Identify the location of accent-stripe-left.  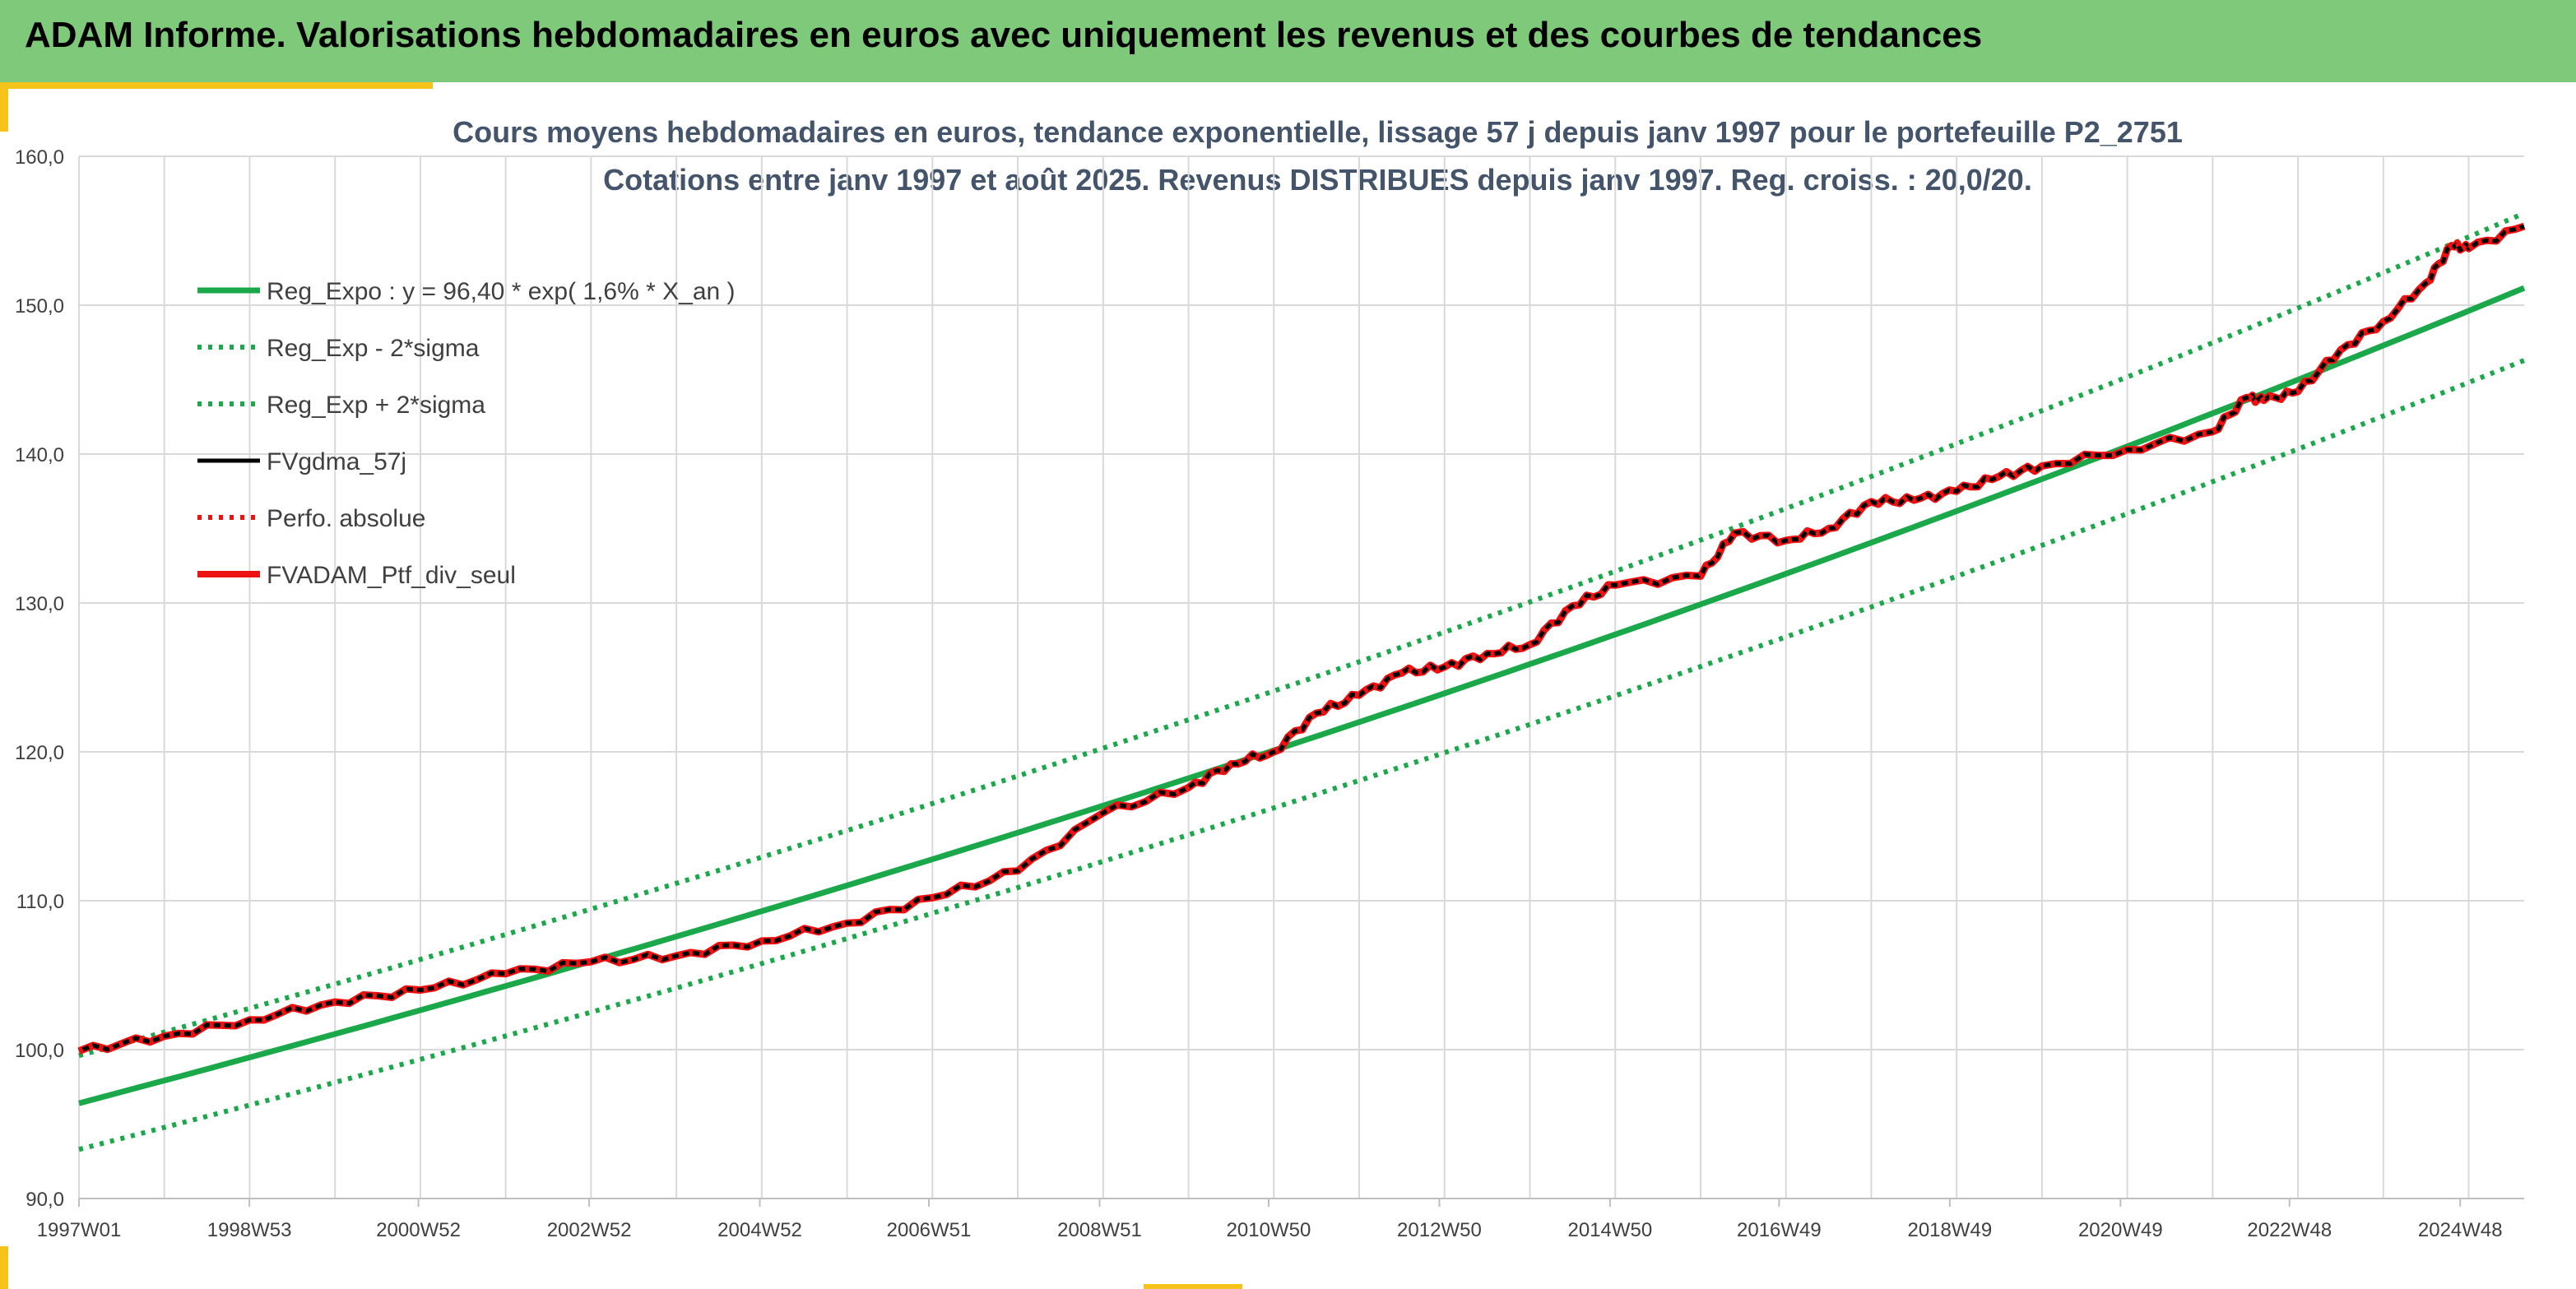
(4, 107).